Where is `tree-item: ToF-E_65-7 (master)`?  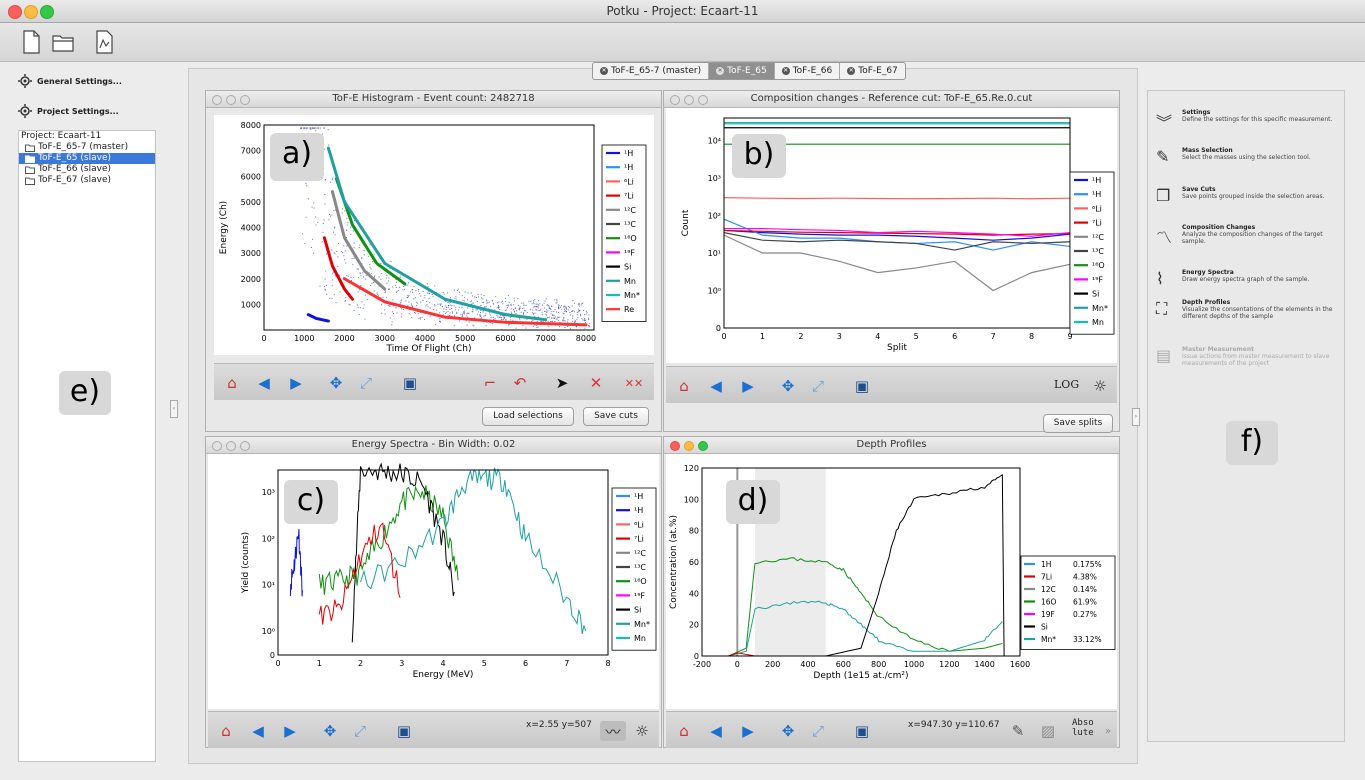
tree-item: ToF-E_65-7 (master) is located at coordinates (87, 147).